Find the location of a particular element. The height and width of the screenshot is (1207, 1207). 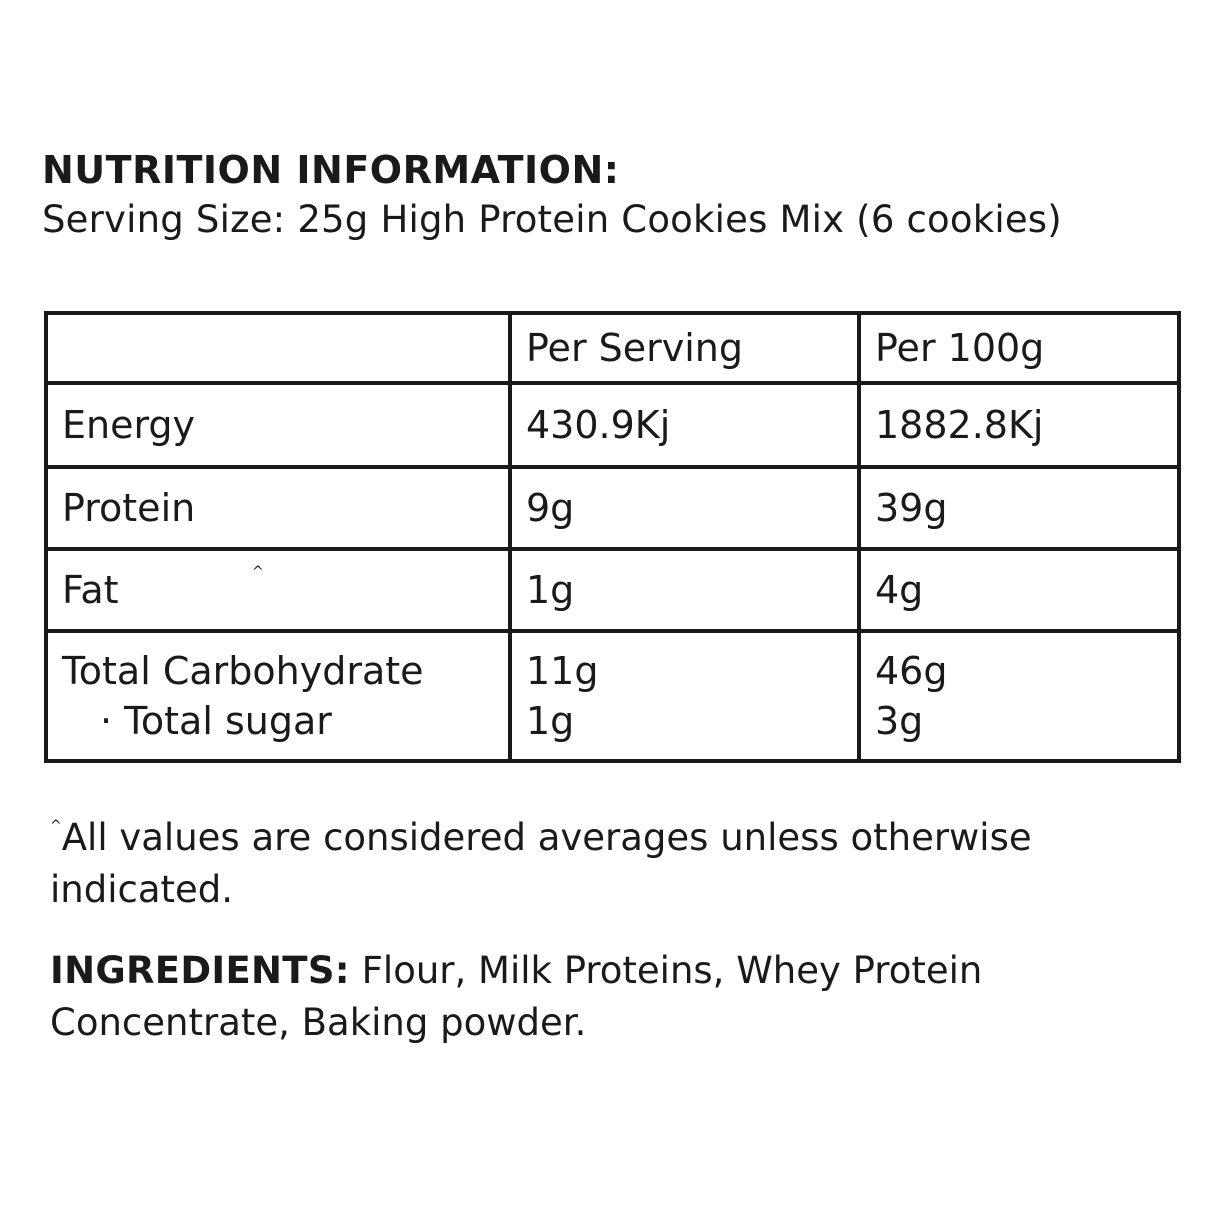

nutrition-title: NUTRITION INFORMATION: is located at coordinates (331, 170).